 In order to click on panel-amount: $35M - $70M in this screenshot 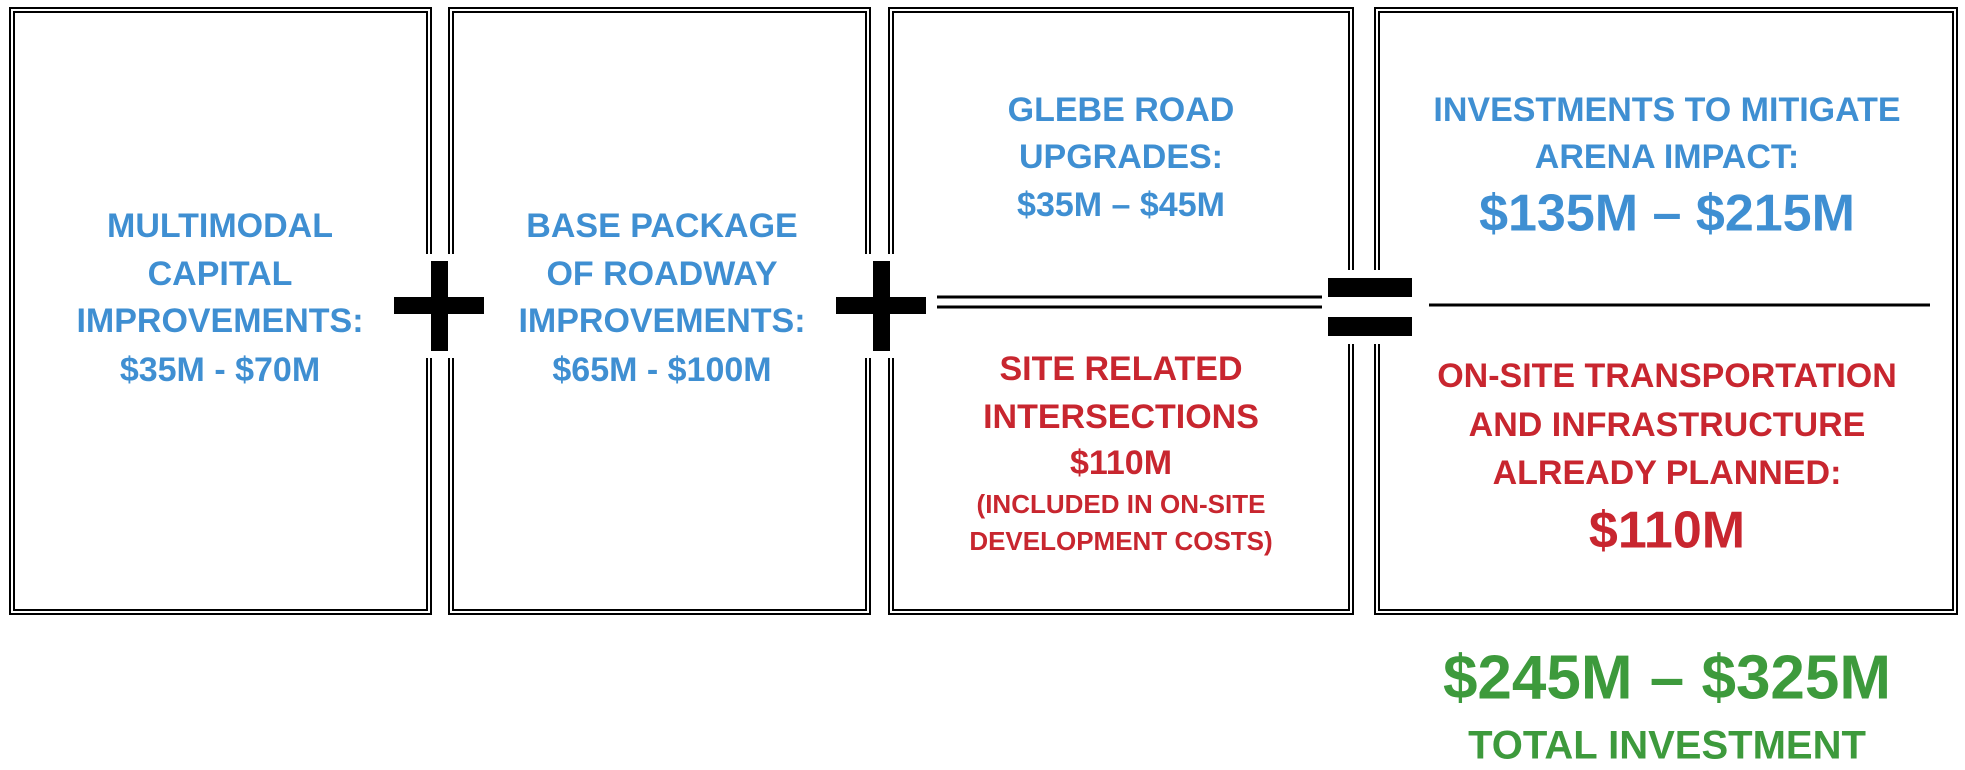, I will do `click(220, 370)`.